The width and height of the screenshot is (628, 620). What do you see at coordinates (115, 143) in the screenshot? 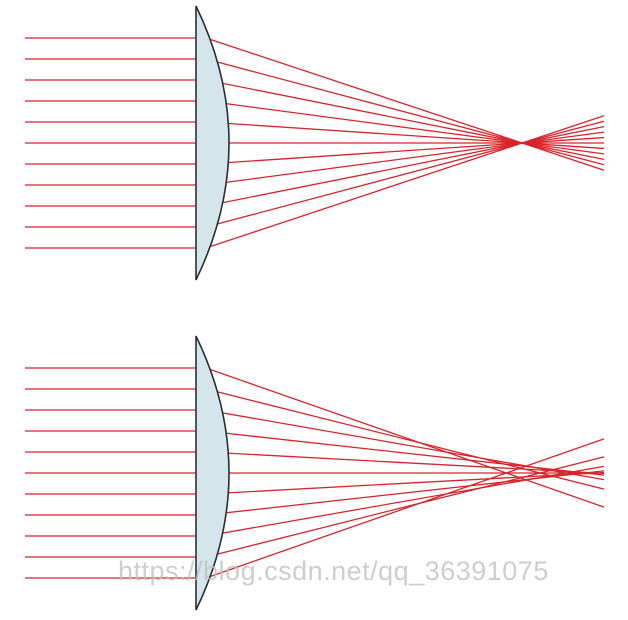
I see `top-incoming-rays` at bounding box center [115, 143].